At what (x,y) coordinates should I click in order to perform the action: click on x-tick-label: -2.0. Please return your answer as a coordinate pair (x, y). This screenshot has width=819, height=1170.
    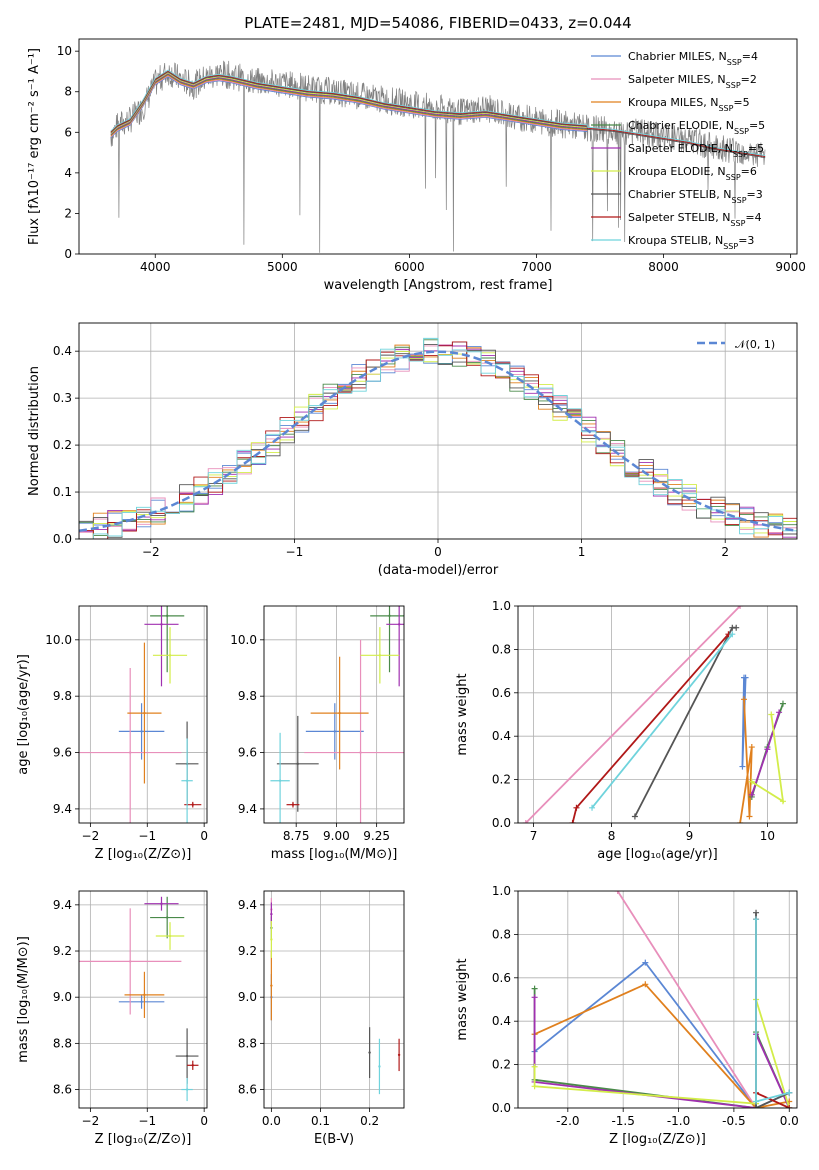
    Looking at the image, I should click on (567, 1121).